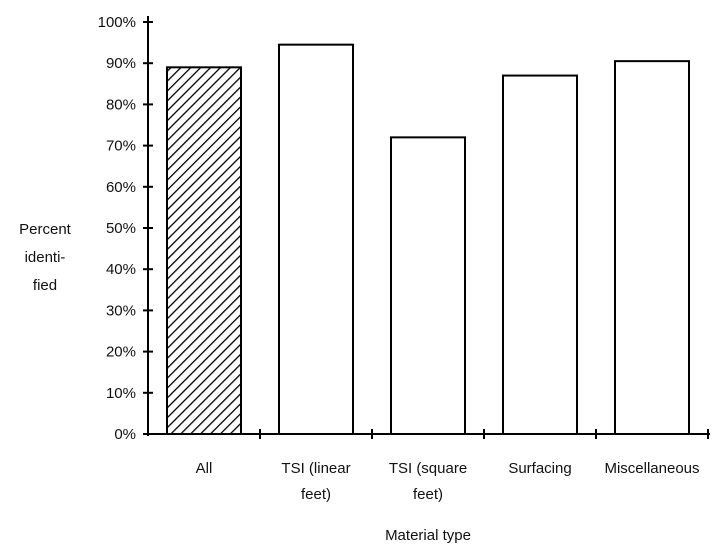 The width and height of the screenshot is (715, 547). What do you see at coordinates (125, 434) in the screenshot?
I see `y-tick-label: 0%` at bounding box center [125, 434].